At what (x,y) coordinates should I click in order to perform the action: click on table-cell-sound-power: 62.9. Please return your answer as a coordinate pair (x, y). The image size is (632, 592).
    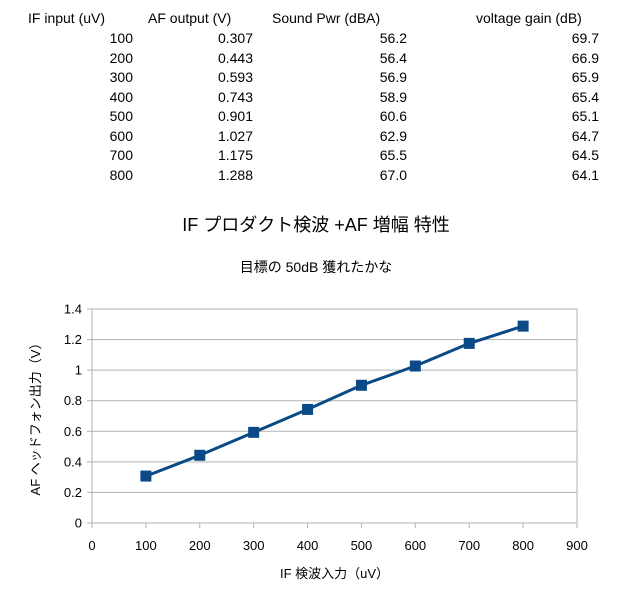
    Looking at the image, I should click on (393, 135).